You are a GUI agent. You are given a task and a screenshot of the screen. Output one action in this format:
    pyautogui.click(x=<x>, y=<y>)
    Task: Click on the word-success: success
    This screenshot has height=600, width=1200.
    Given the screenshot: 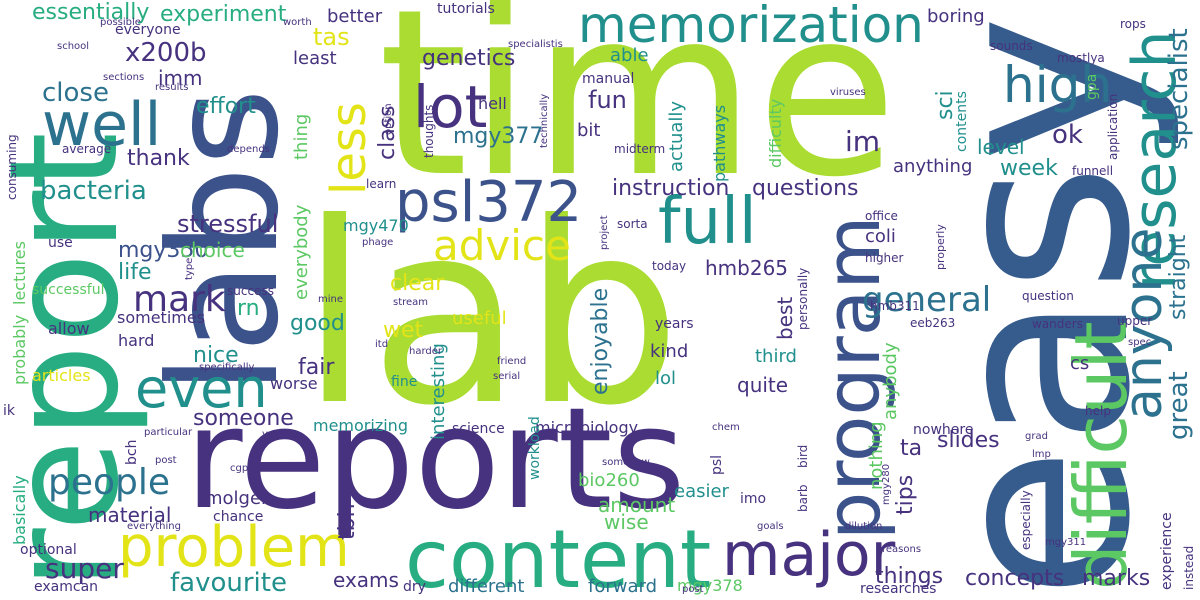 What is the action you would take?
    pyautogui.click(x=250, y=291)
    